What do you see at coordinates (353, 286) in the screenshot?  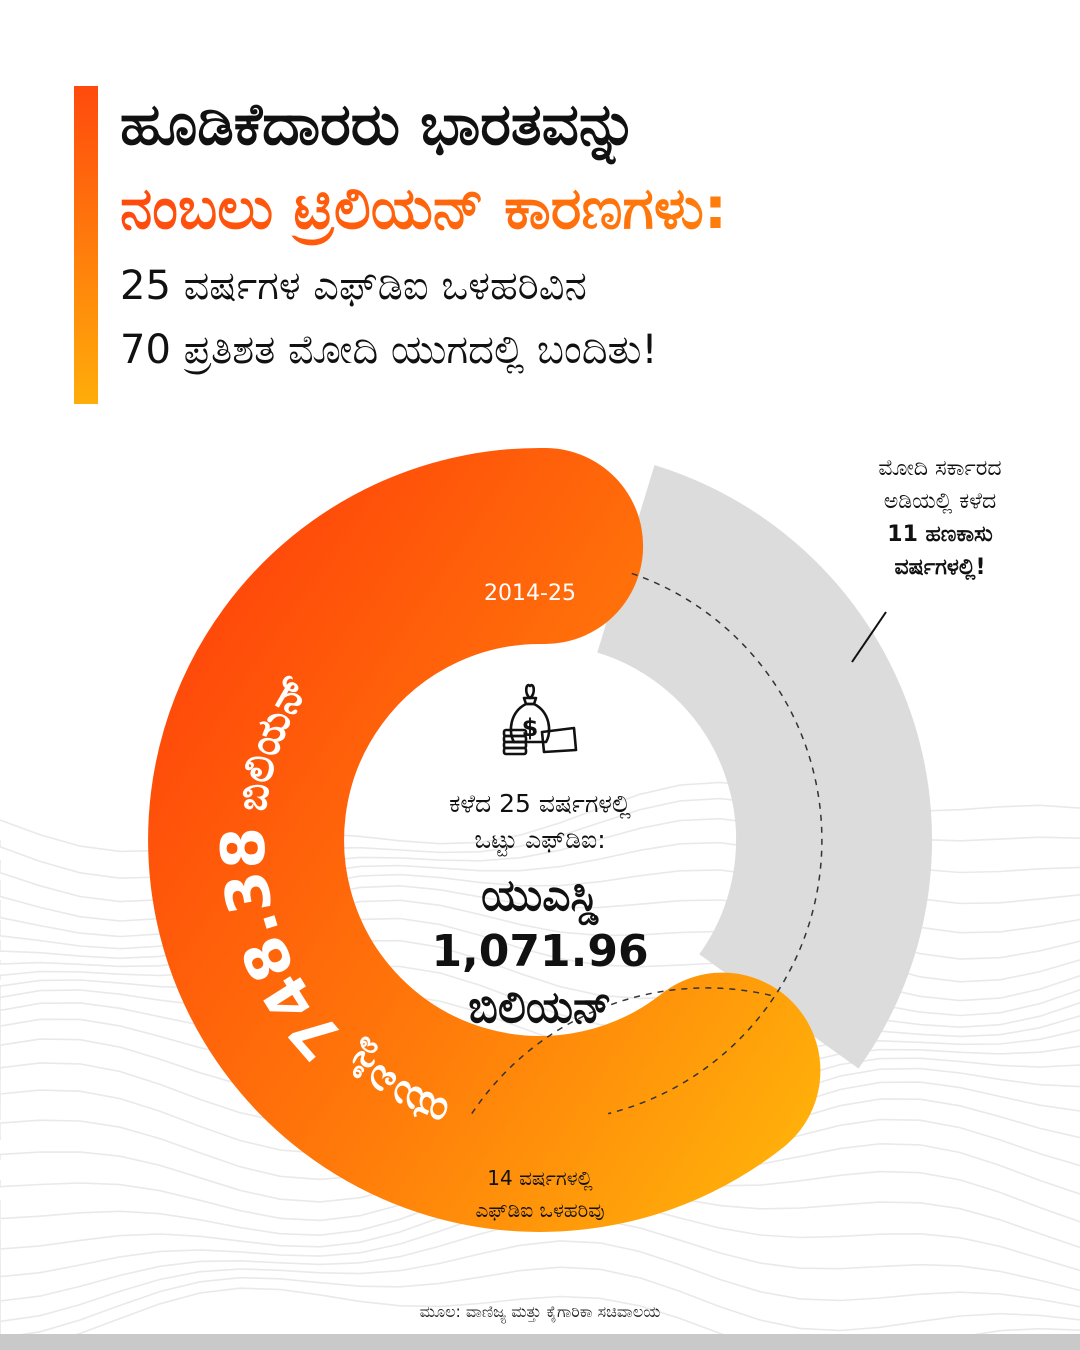 I see `subtitle-line-1: 25 ವರ್ಷಗಳ ಎಫ್‌ಡಿಐ ಒಳಹರಿವಿನ` at bounding box center [353, 286].